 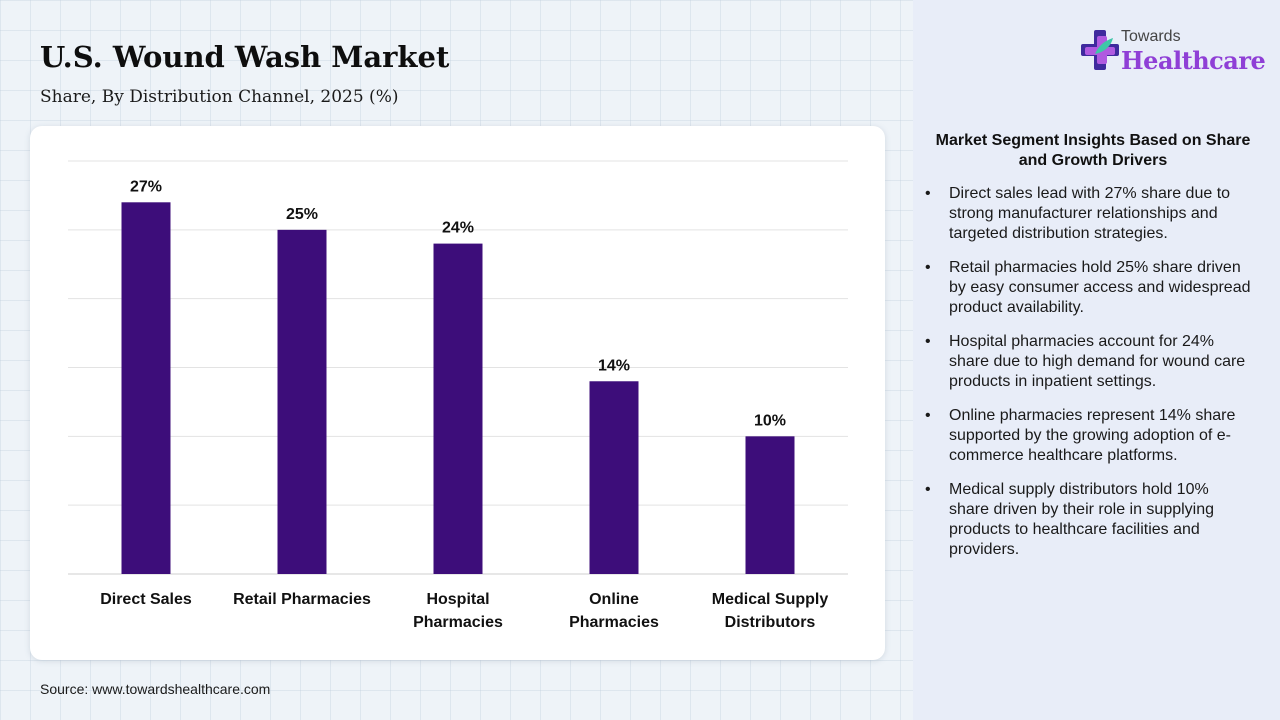 I want to click on data-label: 27%, so click(x=146, y=186).